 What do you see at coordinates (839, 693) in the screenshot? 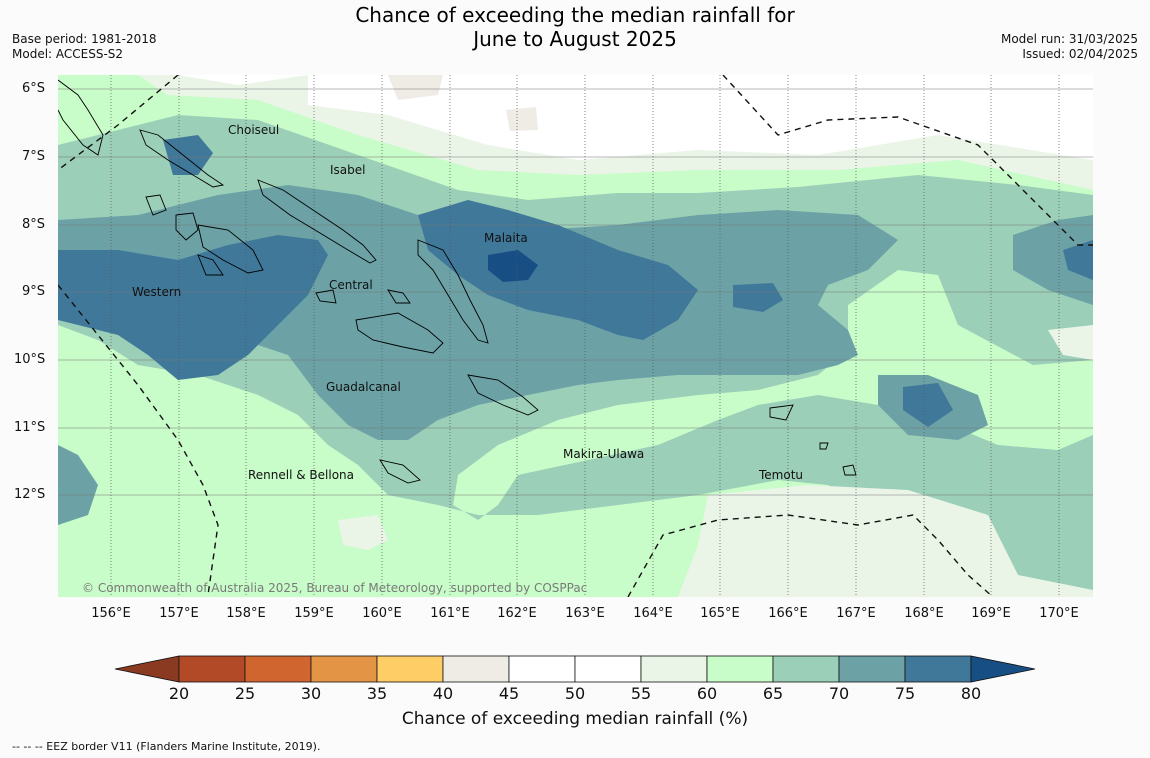
I see `colorbar-tick-70: 70` at bounding box center [839, 693].